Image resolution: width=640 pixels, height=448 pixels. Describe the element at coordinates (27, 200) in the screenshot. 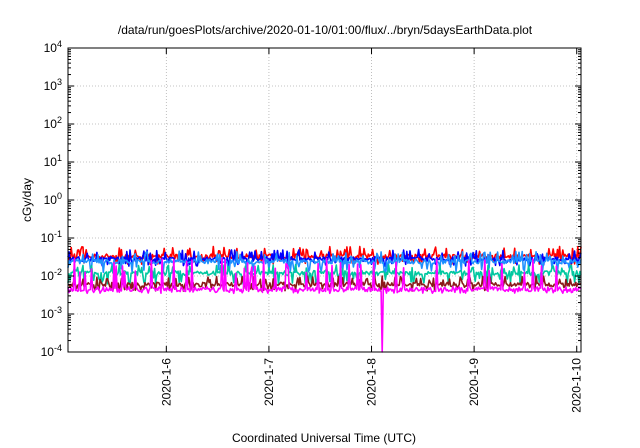

I see `y-axis-label: cGy/day` at that location.